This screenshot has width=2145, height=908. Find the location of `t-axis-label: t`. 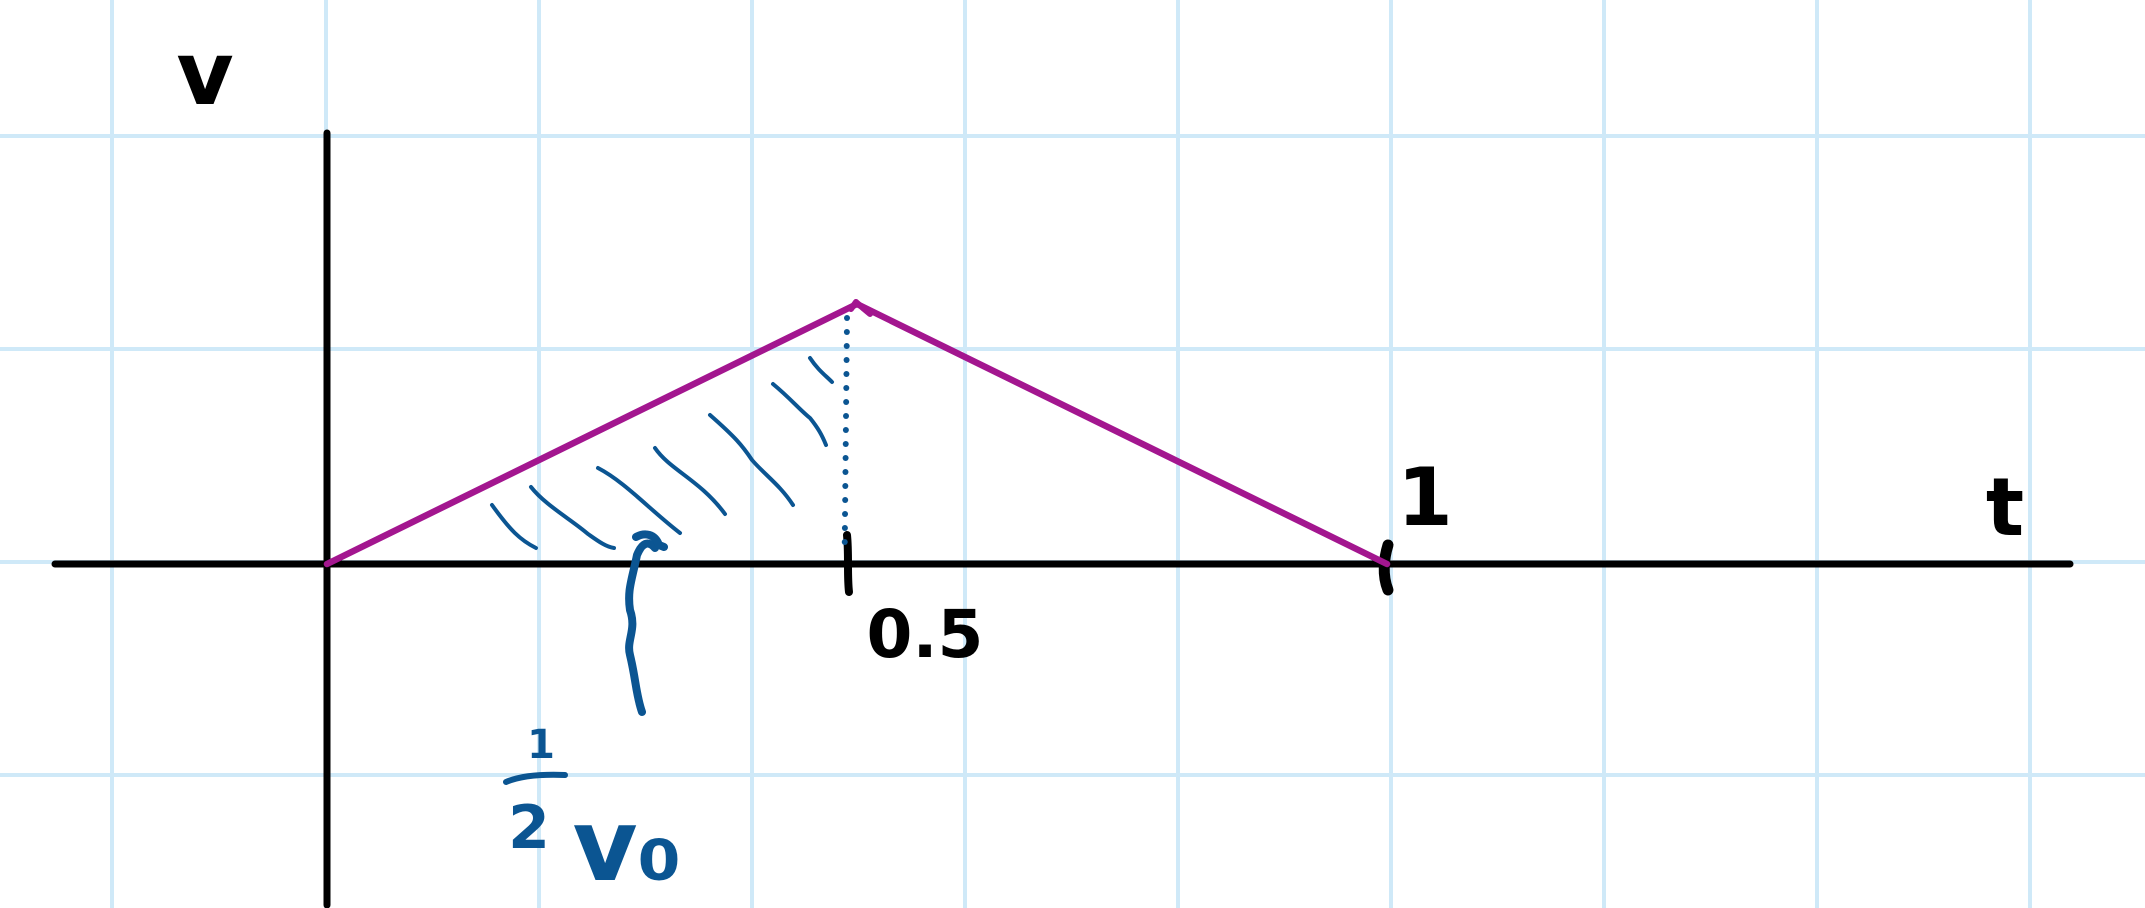

t-axis-label: t is located at coordinates (2005, 507).